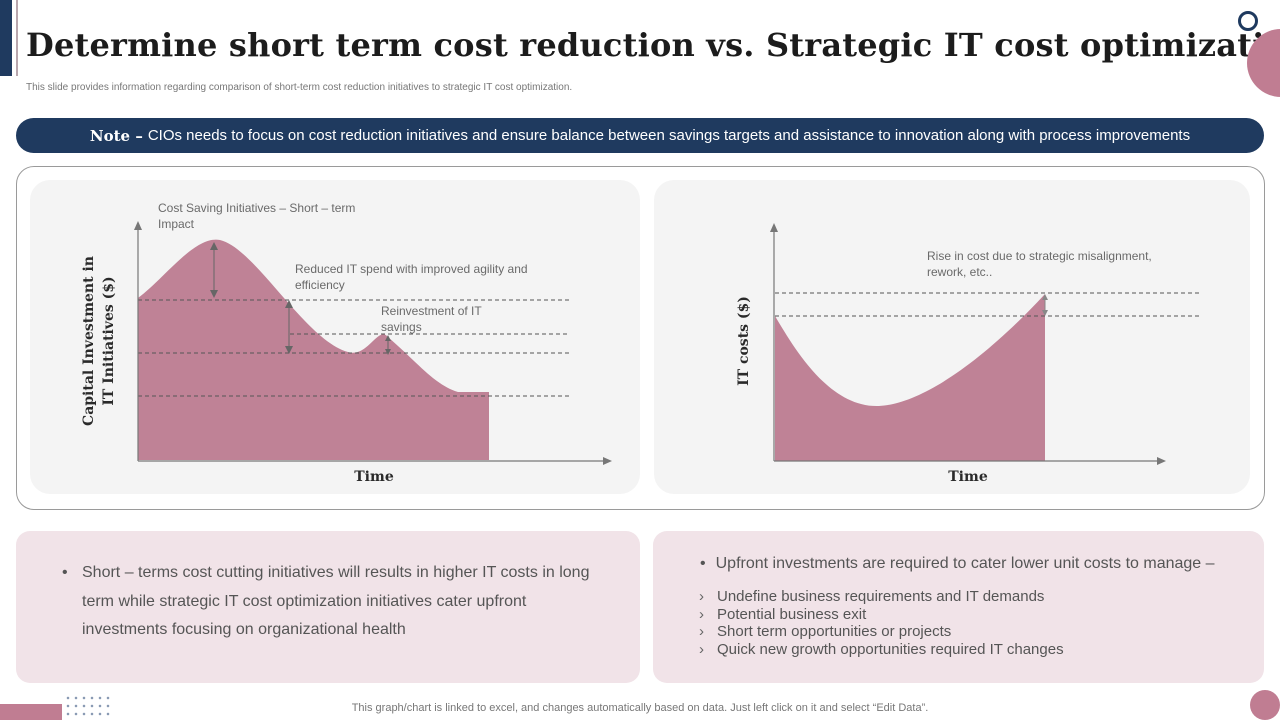 Image resolution: width=1280 pixels, height=720 pixels. I want to click on title-accent-bar, so click(6, 38).